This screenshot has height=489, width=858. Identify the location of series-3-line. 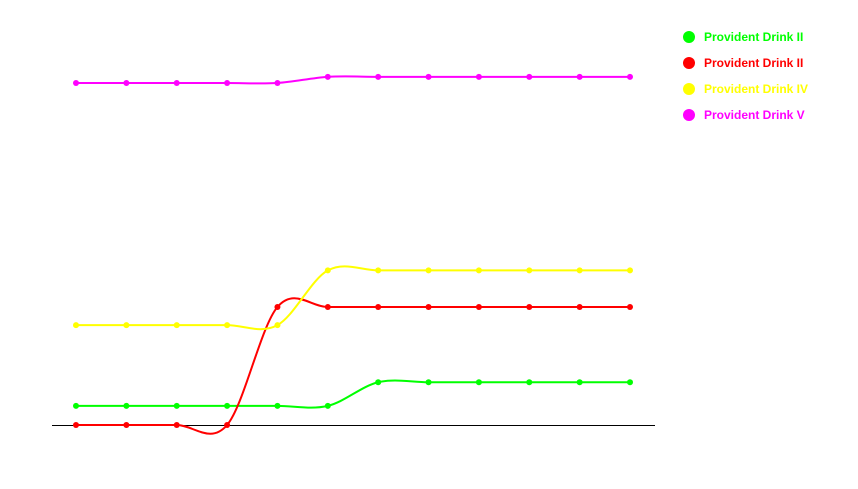
(352, 298).